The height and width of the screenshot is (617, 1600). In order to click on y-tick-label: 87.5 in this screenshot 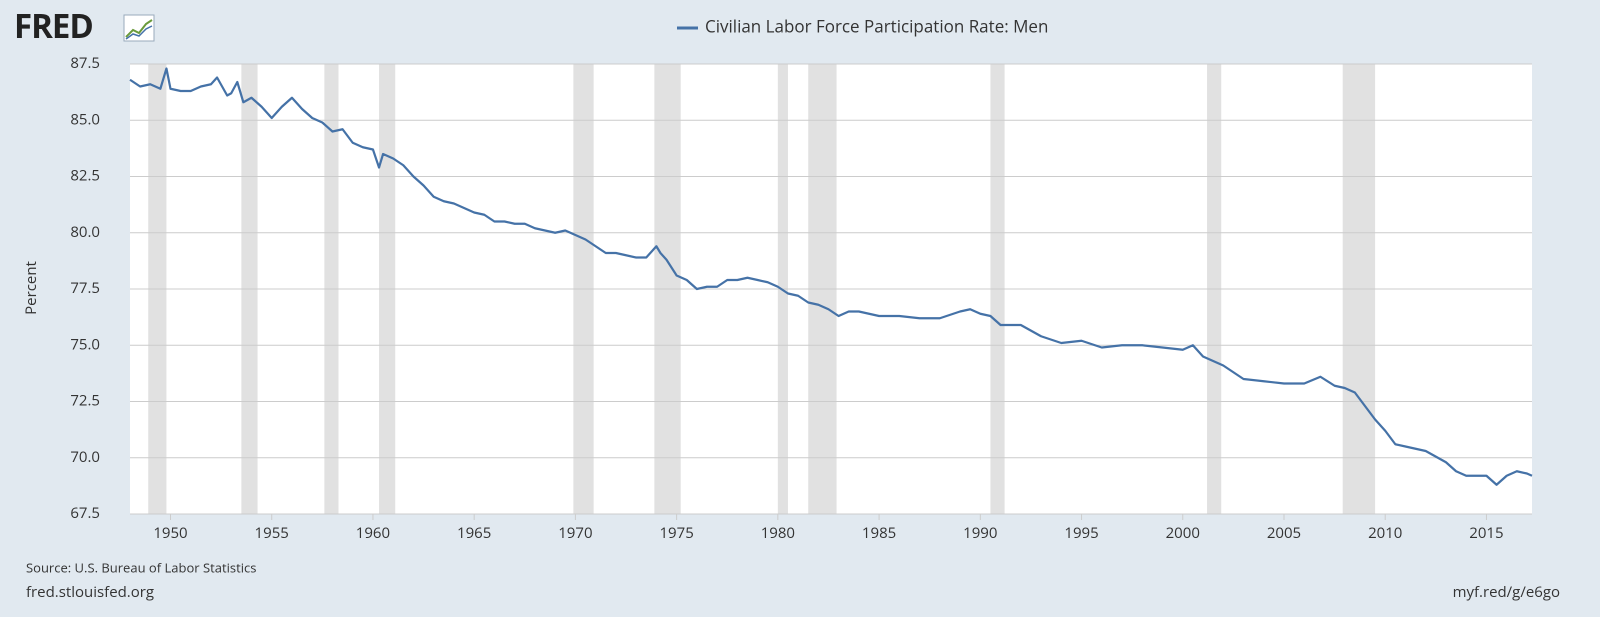, I will do `click(85, 63)`.